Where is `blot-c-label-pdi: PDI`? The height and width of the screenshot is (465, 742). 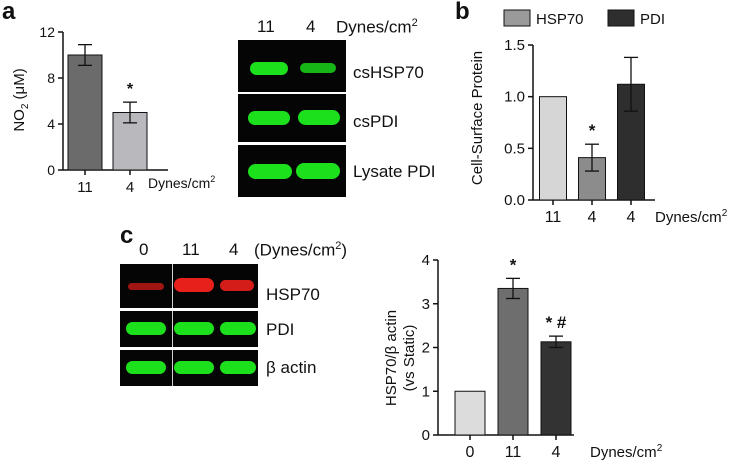
blot-c-label-pdi: PDI is located at coordinates (280, 329).